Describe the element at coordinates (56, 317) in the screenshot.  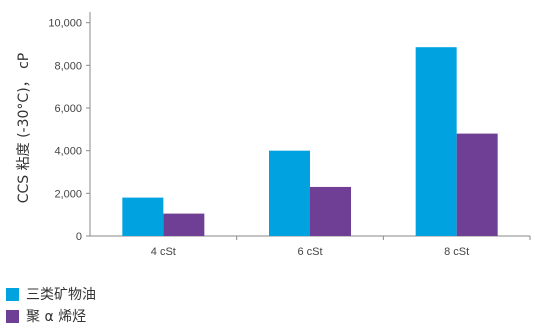
I see `legend-label-series-2: 聚 α 烯烃` at that location.